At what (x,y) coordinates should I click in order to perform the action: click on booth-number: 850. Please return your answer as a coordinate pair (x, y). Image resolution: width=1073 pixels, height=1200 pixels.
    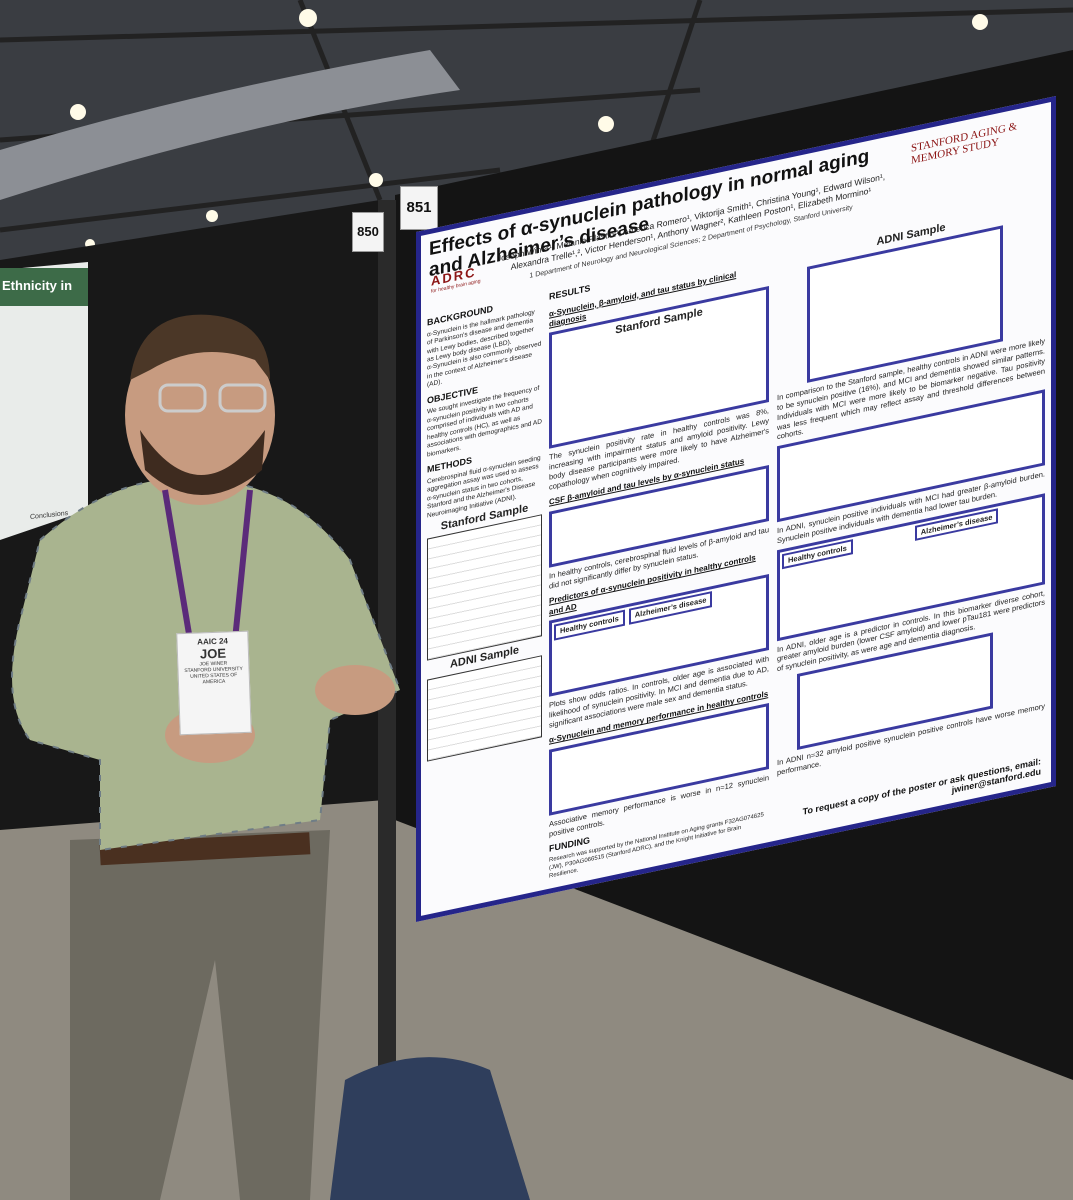
    Looking at the image, I should click on (368, 232).